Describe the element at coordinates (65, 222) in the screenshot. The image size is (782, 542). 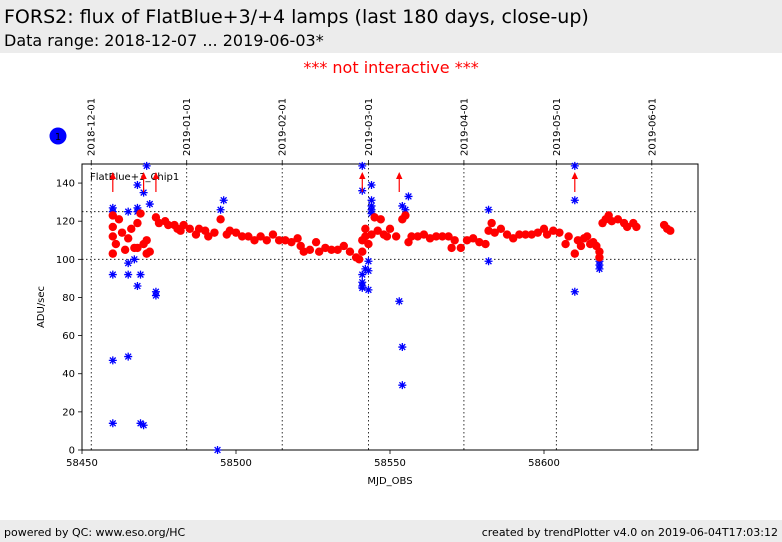
I see `y-tick-label: 120` at that location.